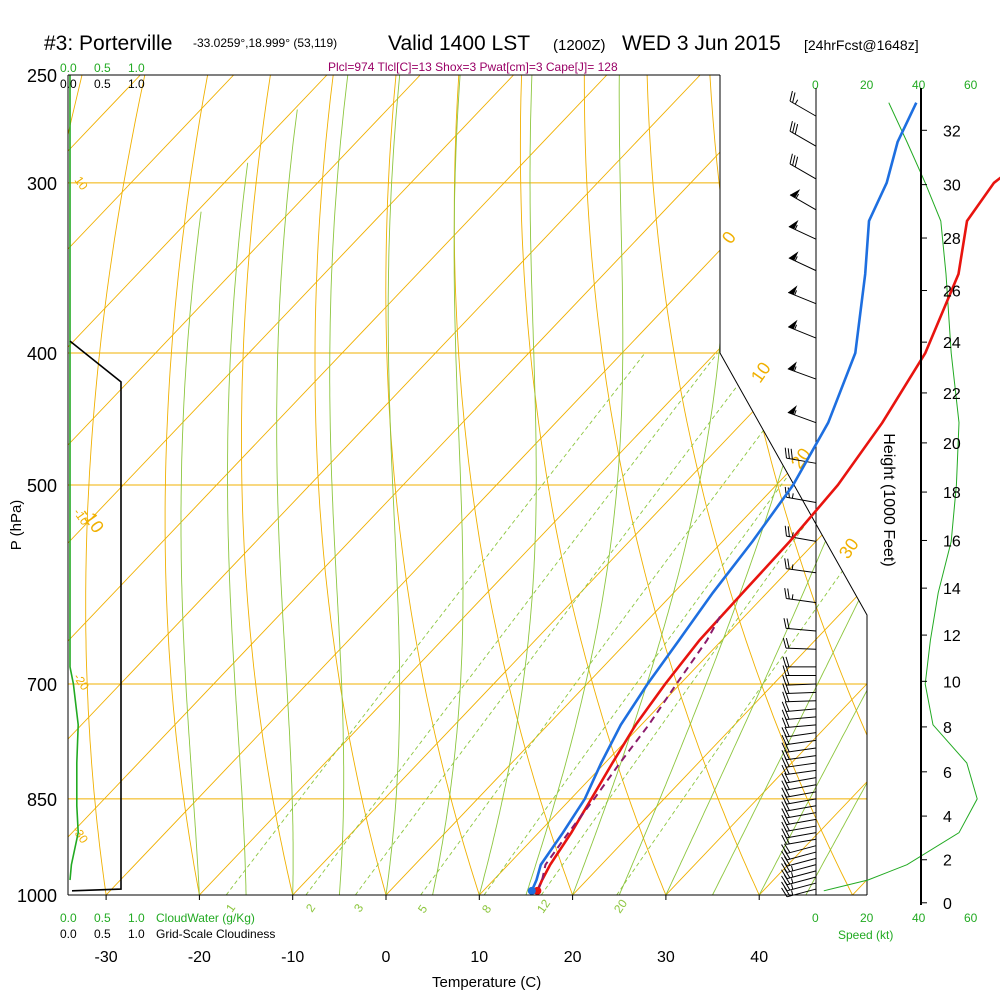 The height and width of the screenshot is (1000, 1000). Describe the element at coordinates (947, 773) in the screenshot. I see `height-tick-label: 6` at that location.